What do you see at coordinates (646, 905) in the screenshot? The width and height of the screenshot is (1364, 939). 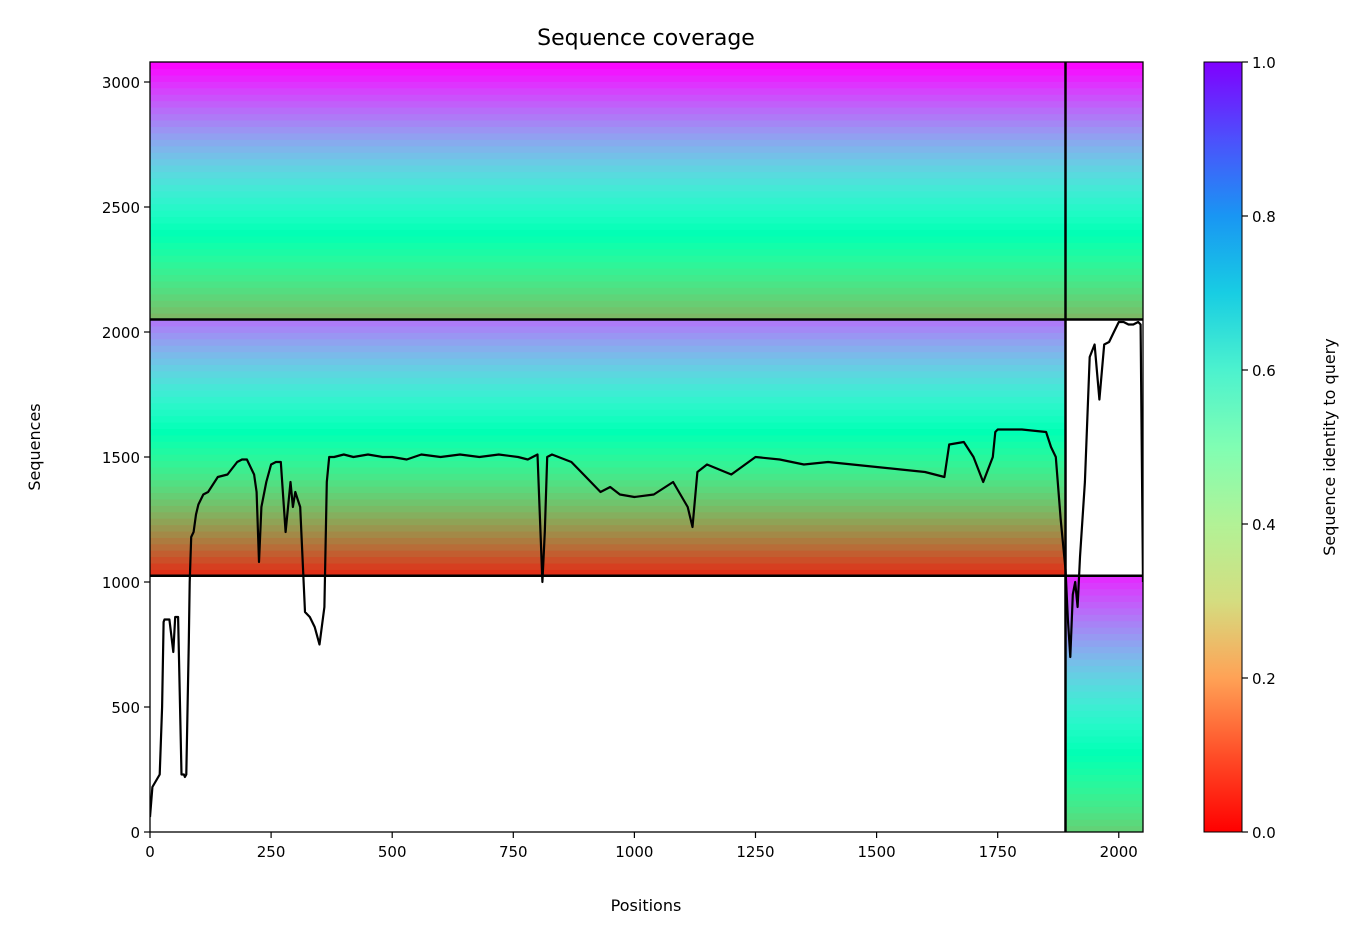 I see `x-axis-label: Positions` at bounding box center [646, 905].